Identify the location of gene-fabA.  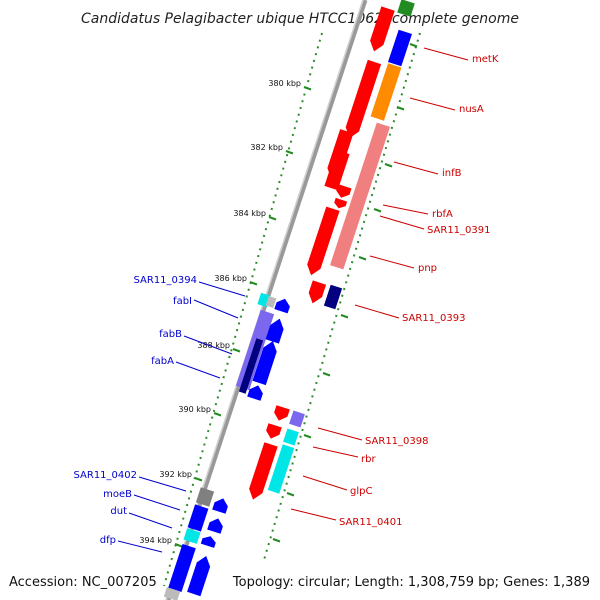
(264, 363).